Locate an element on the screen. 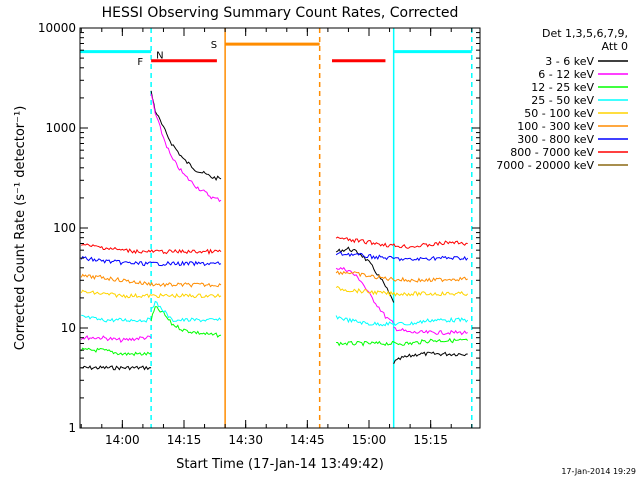 The width and height of the screenshot is (640, 480). night-annotation-label: N is located at coordinates (159, 56).